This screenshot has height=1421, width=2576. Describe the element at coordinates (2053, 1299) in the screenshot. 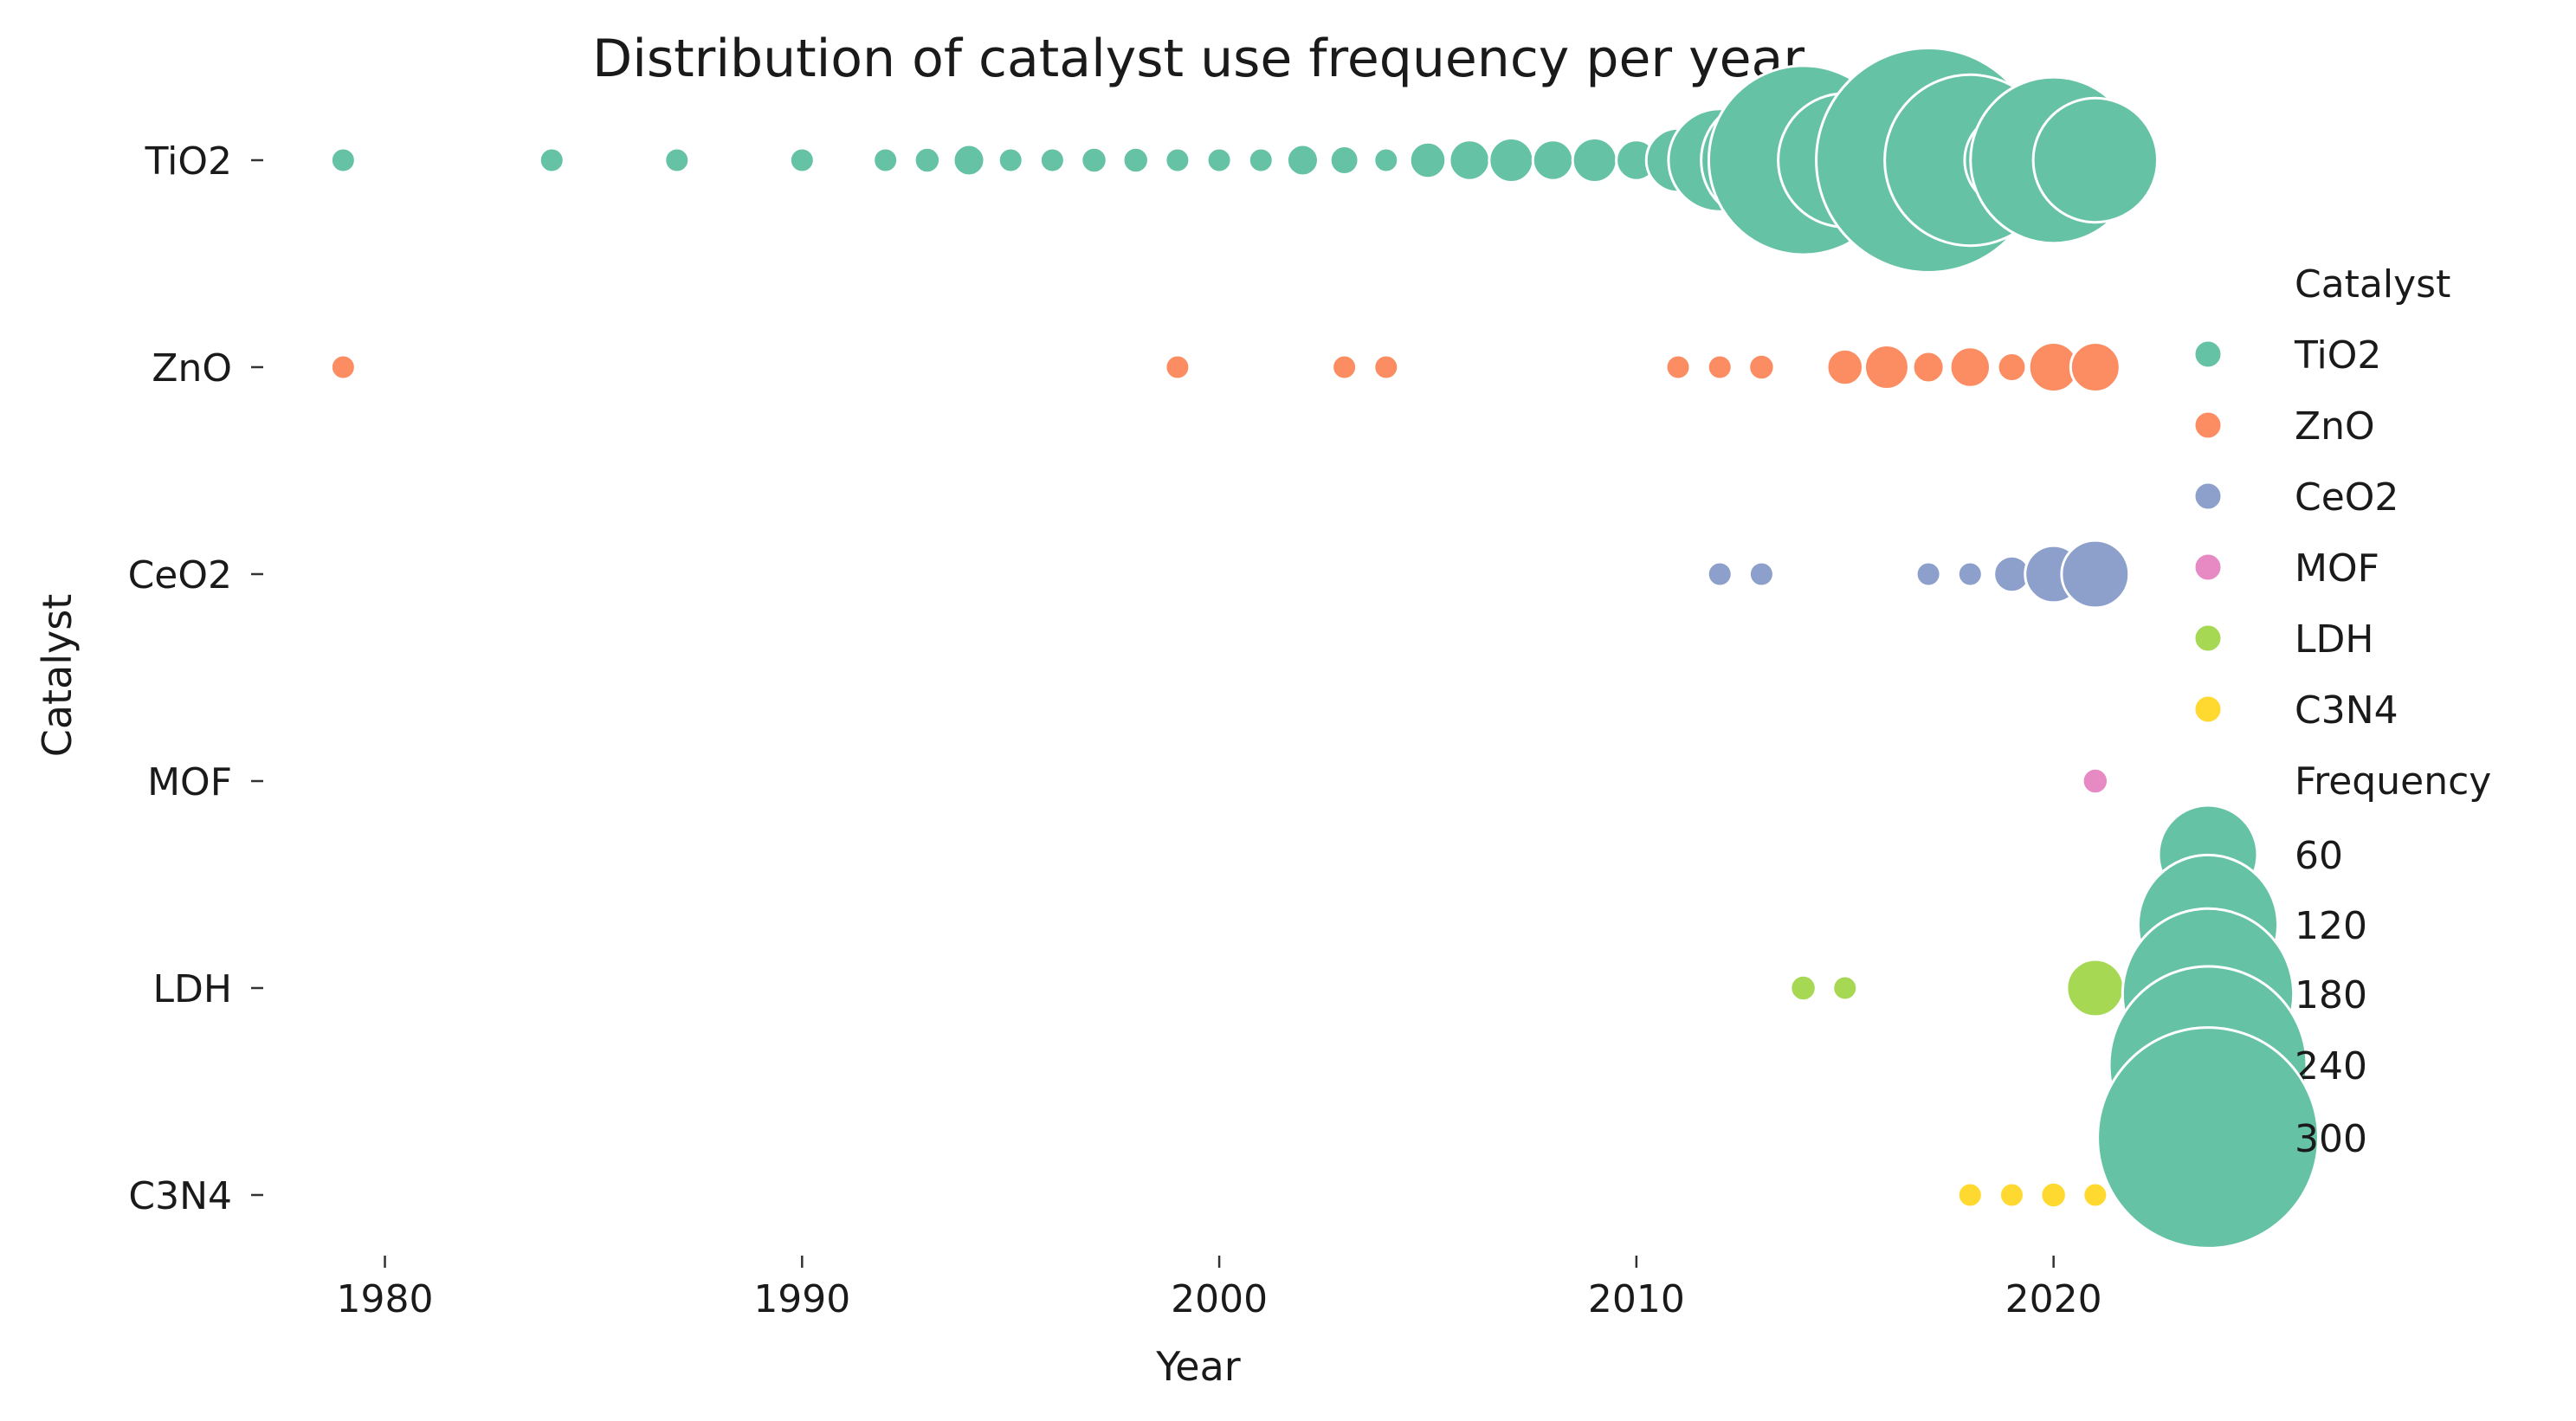

I see `x-tick-label: 2020` at that location.